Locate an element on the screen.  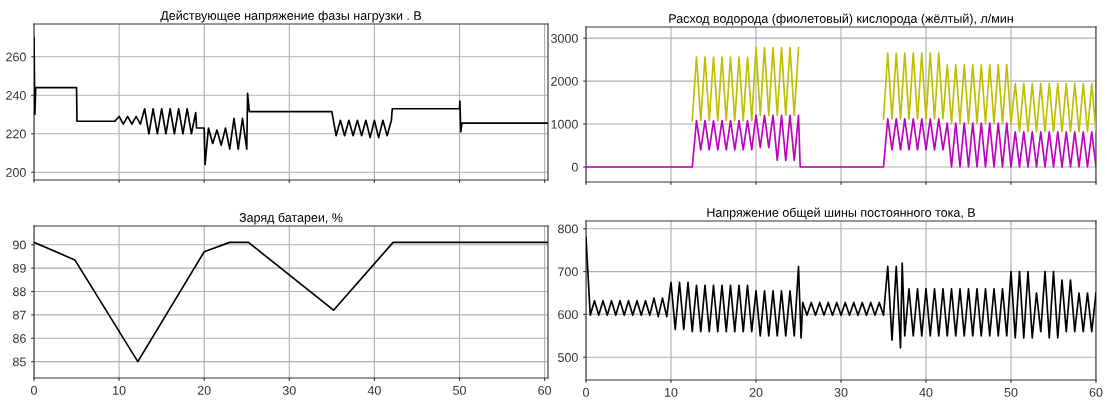
y-tick-label: 88 is located at coordinates (19, 292).